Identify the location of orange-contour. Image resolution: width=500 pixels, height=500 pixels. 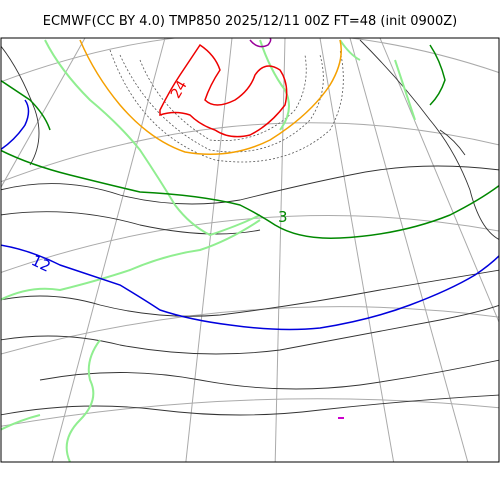
(210, 97).